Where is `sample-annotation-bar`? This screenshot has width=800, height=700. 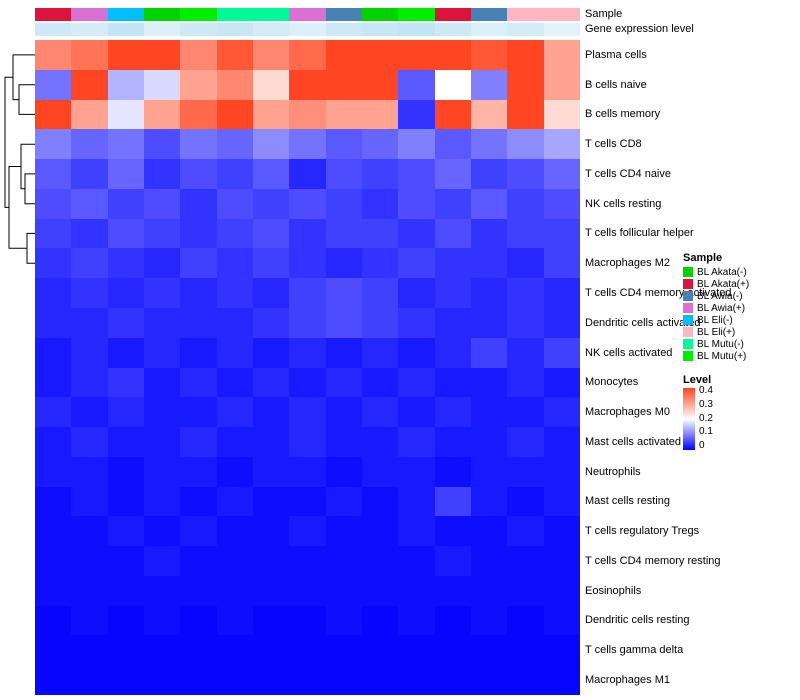 sample-annotation-bar is located at coordinates (307, 14).